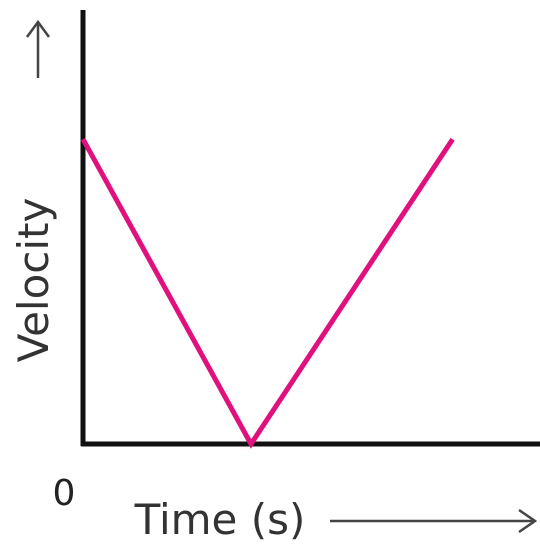  What do you see at coordinates (38, 48) in the screenshot?
I see `y-axis-arrow-icon` at bounding box center [38, 48].